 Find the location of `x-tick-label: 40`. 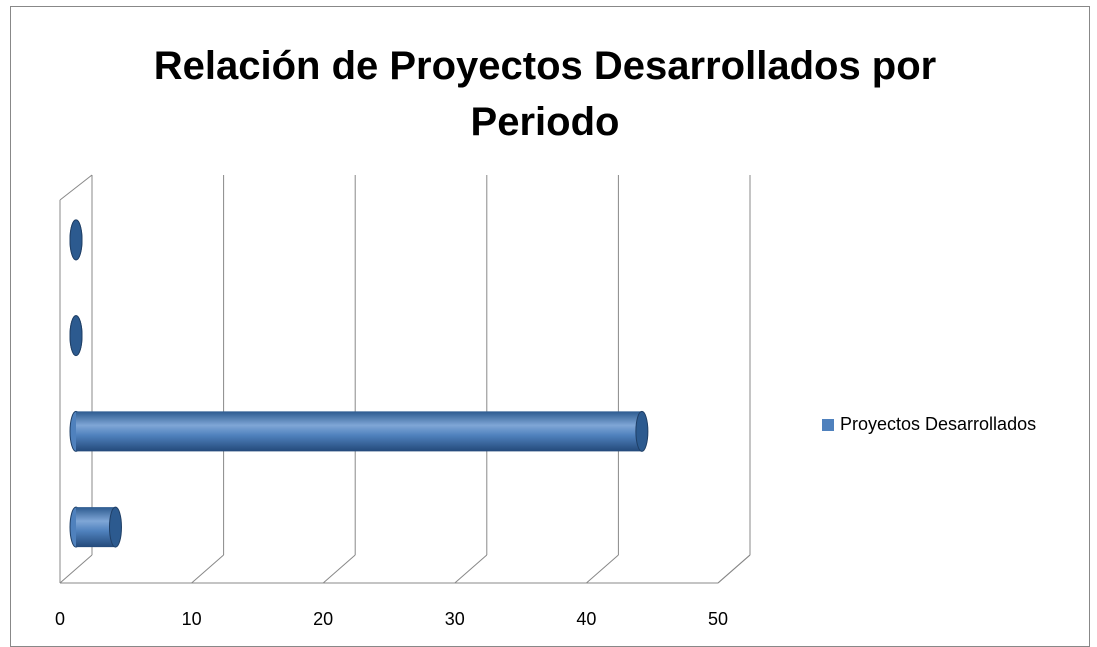

x-tick-label: 40 is located at coordinates (586, 619).